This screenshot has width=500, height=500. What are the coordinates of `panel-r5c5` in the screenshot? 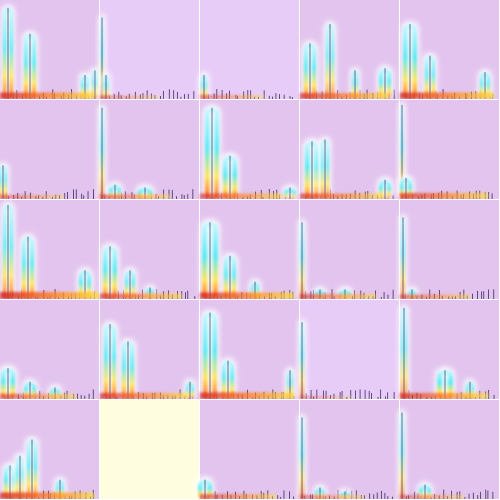 It's located at (449, 450).